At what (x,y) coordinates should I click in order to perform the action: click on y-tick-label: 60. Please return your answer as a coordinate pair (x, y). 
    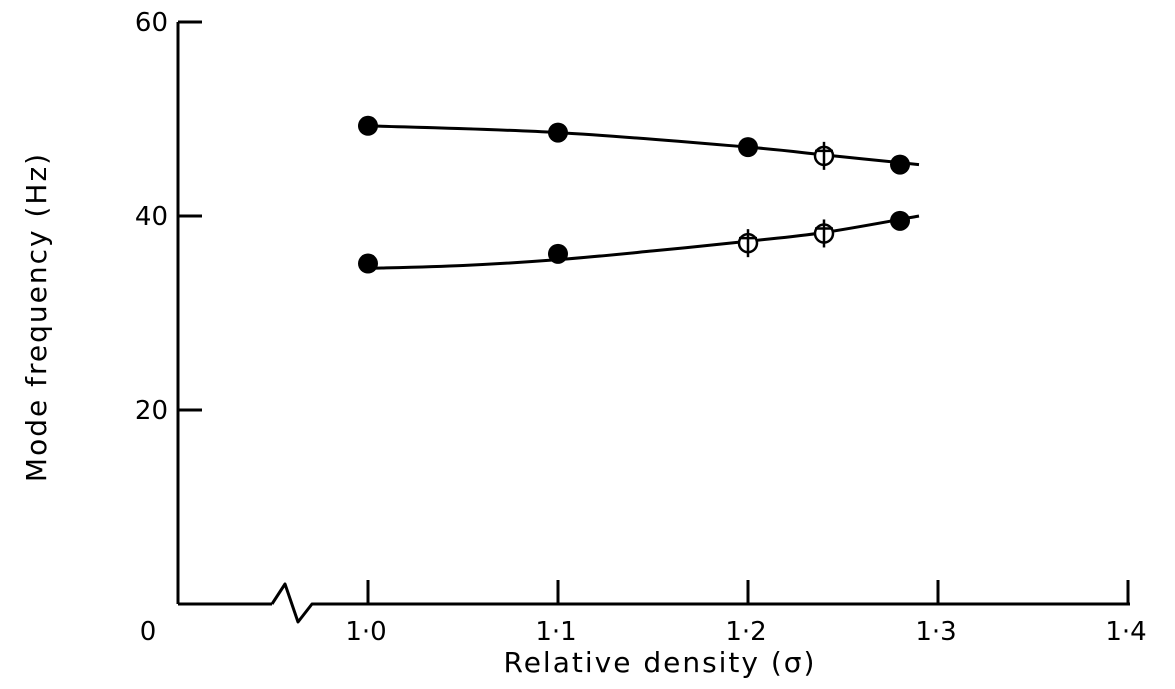
    Looking at the image, I should click on (151, 23).